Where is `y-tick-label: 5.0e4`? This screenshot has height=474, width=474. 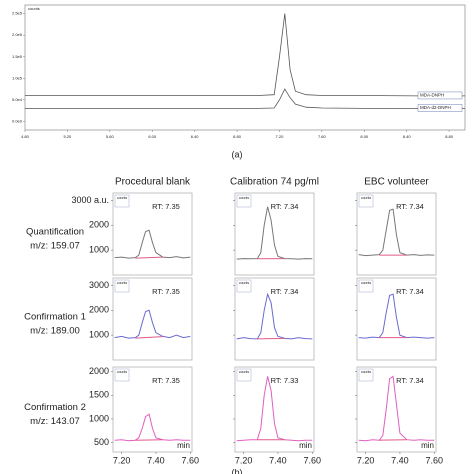 y-tick-label: 5.0e4 is located at coordinates (17, 99).